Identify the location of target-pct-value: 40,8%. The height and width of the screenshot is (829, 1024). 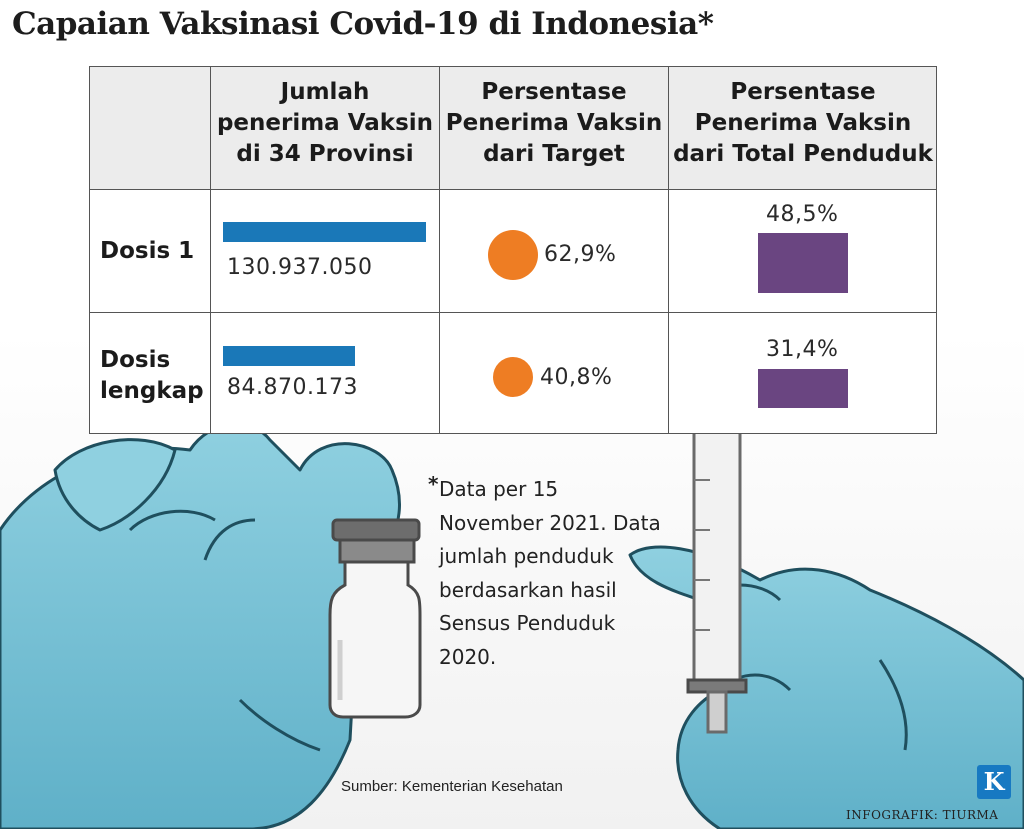
(576, 377).